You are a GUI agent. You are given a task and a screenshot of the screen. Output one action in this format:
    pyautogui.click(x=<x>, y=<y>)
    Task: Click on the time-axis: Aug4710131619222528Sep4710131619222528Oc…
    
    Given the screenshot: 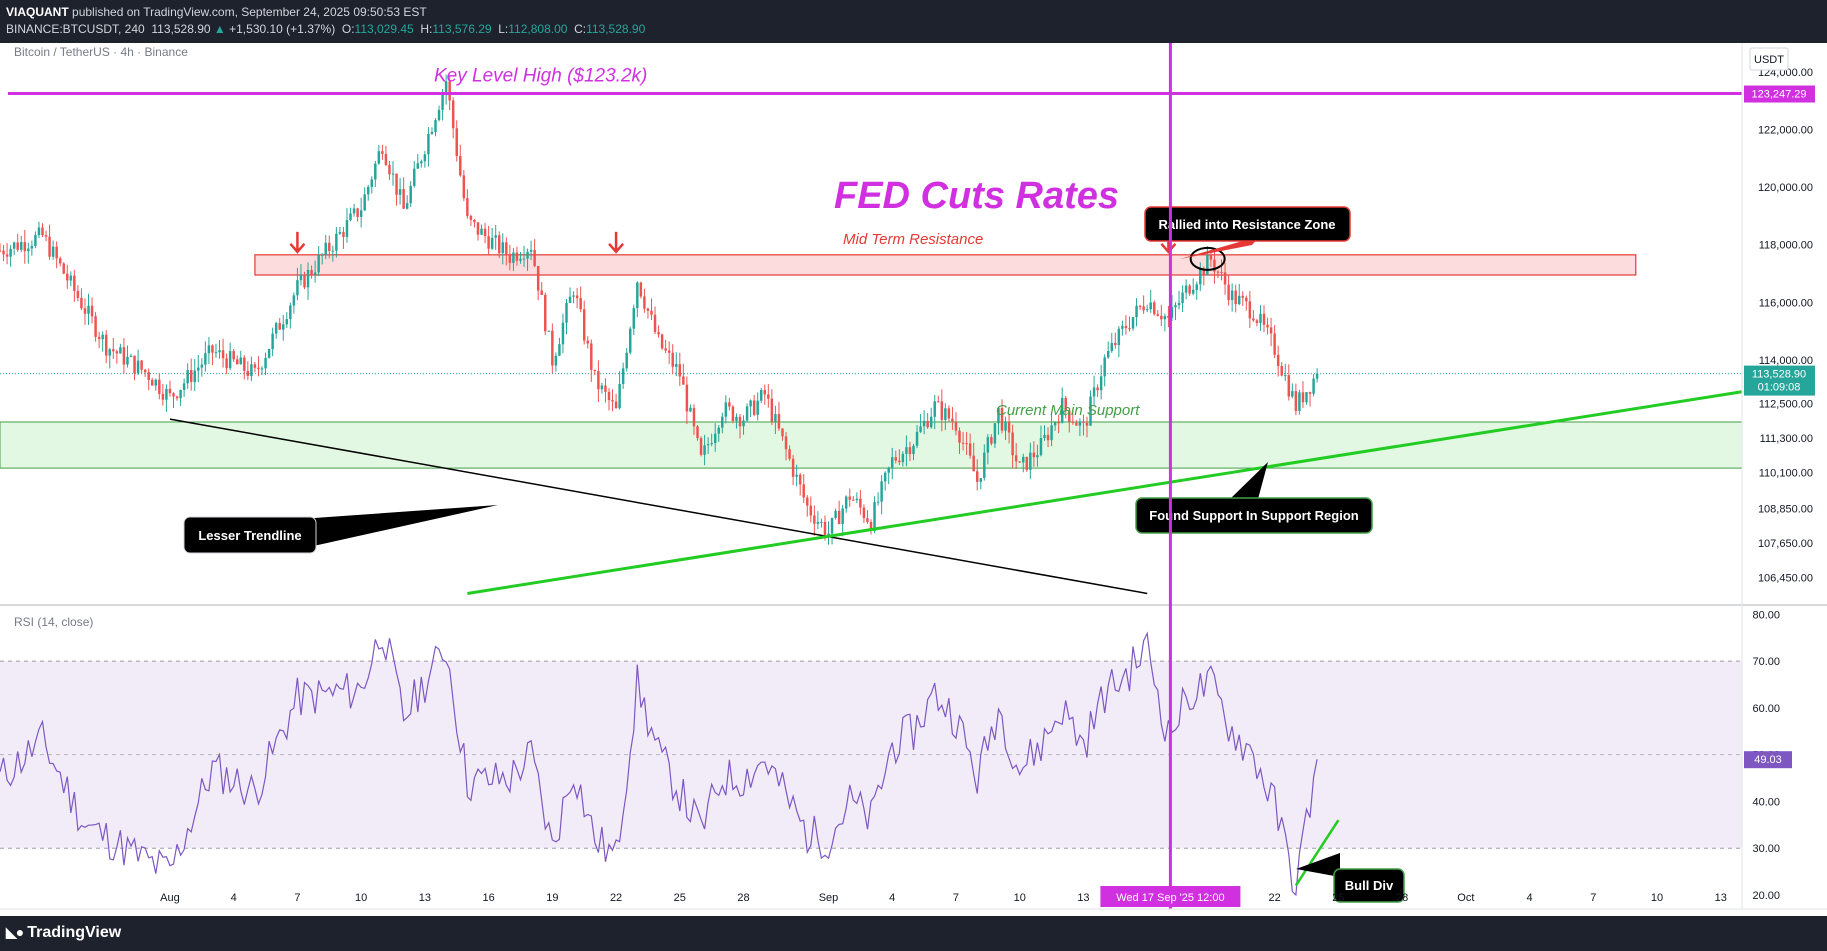 What is the action you would take?
    pyautogui.click(x=913, y=898)
    